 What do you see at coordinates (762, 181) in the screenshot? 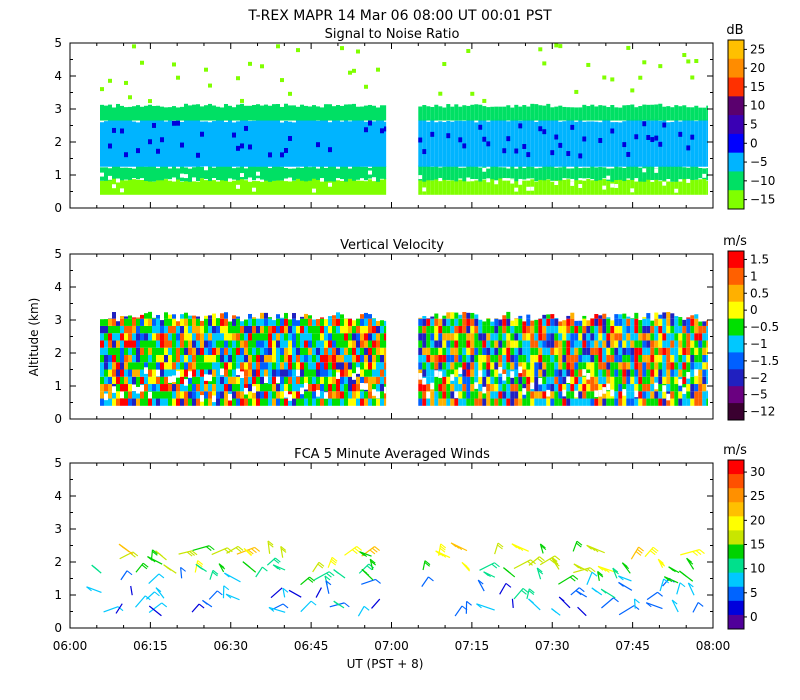
I see `colorbar-label: −10` at bounding box center [762, 181].